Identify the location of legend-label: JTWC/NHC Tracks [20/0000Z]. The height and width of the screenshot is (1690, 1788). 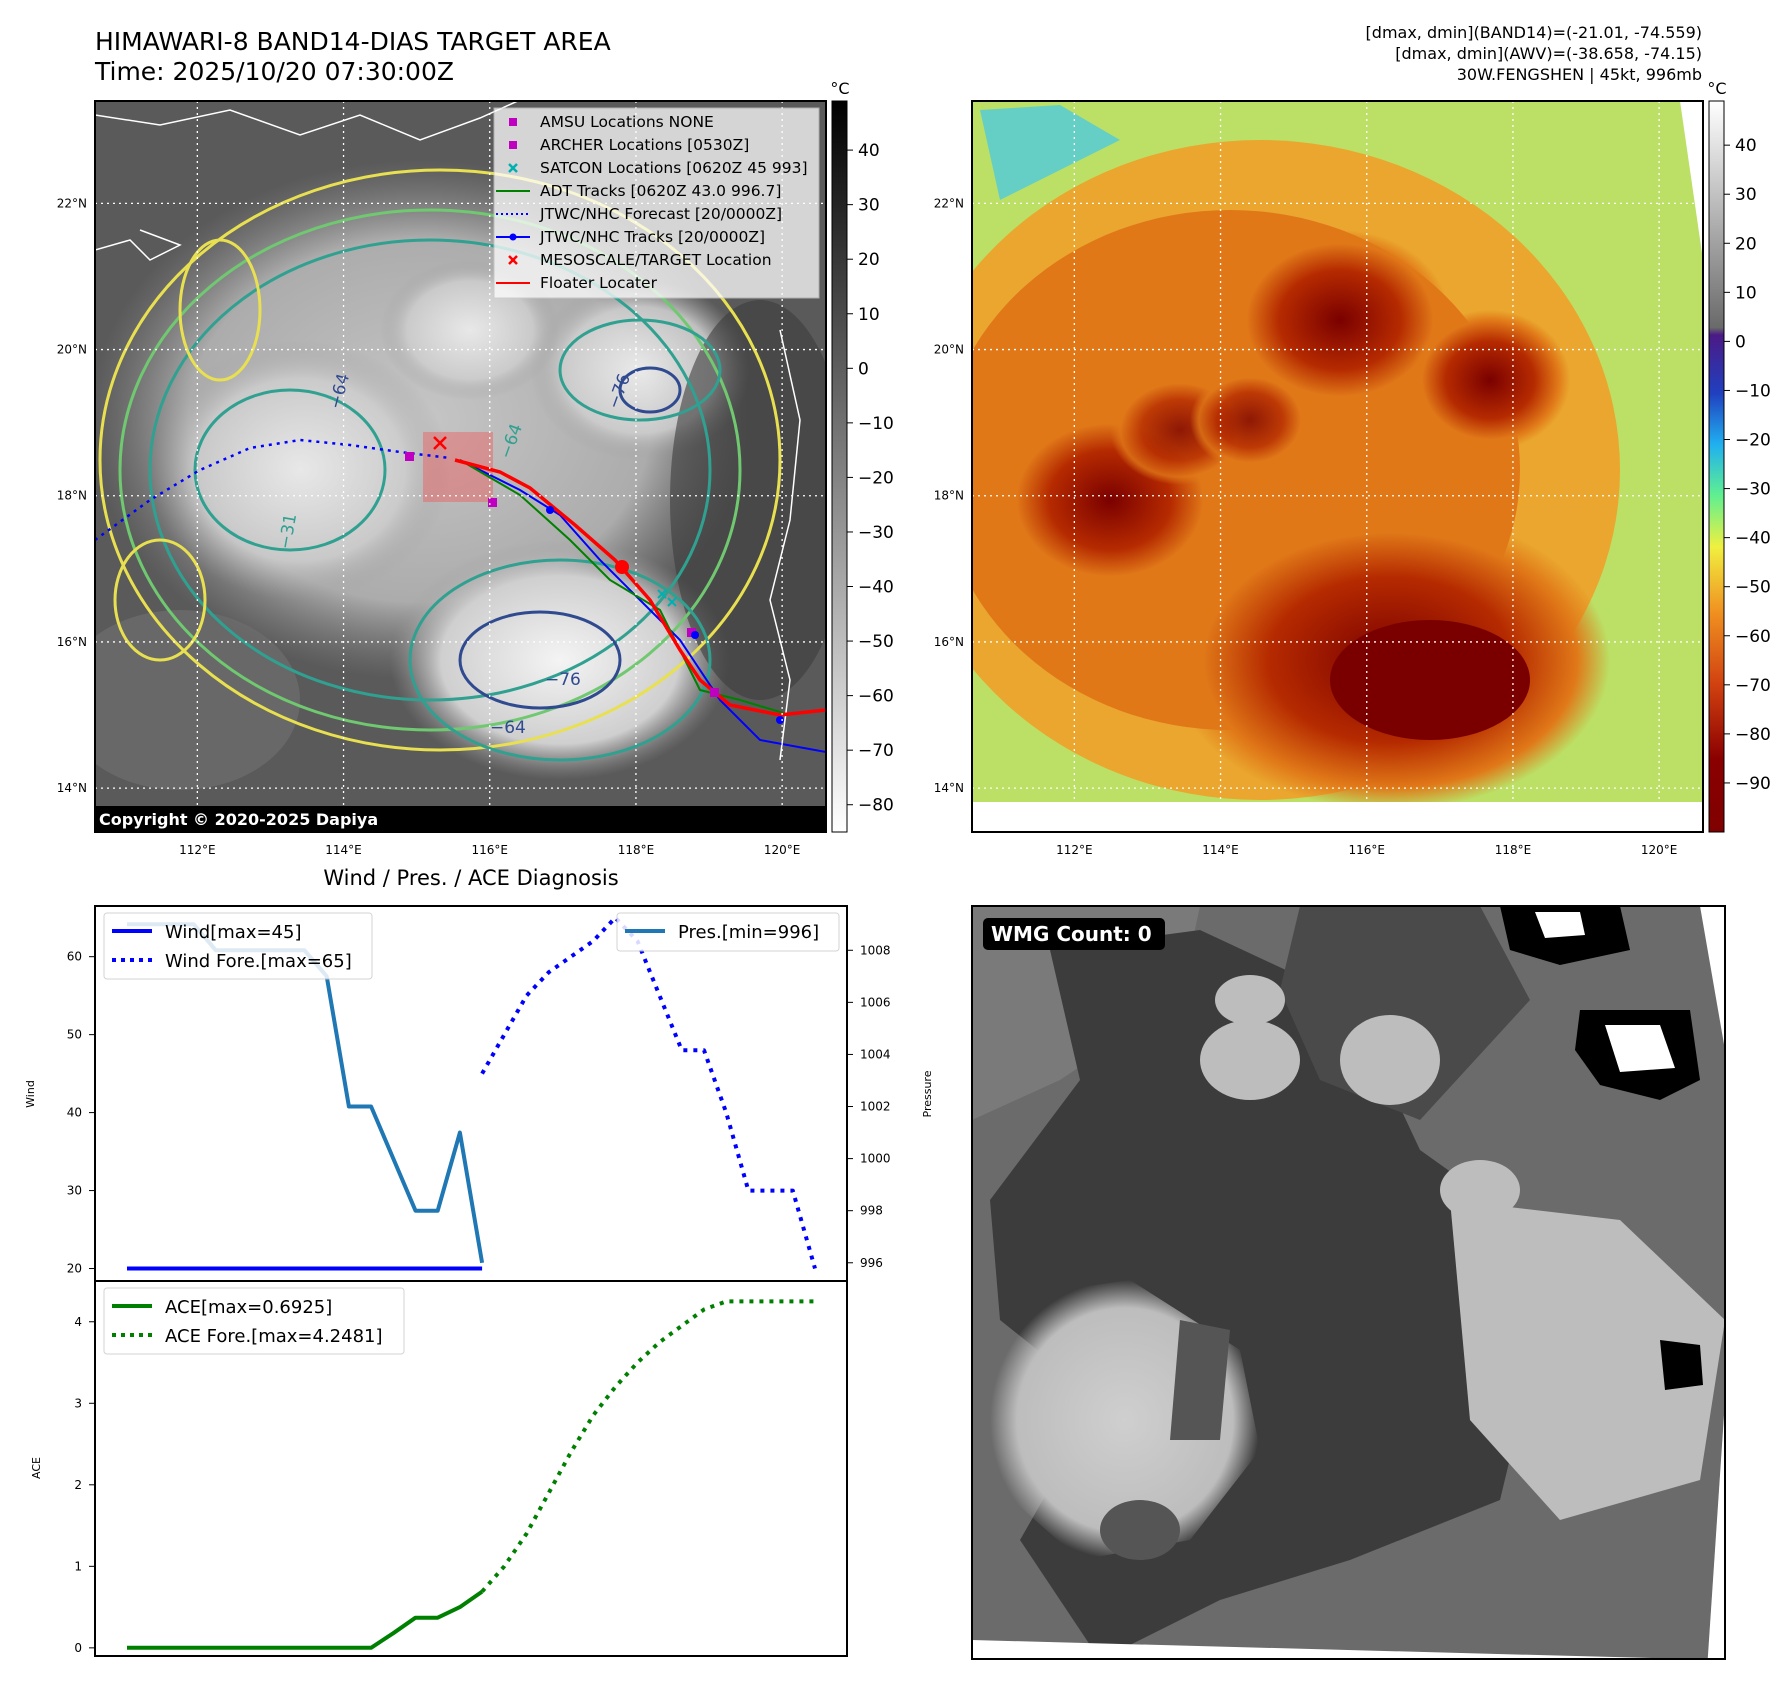
(652, 237).